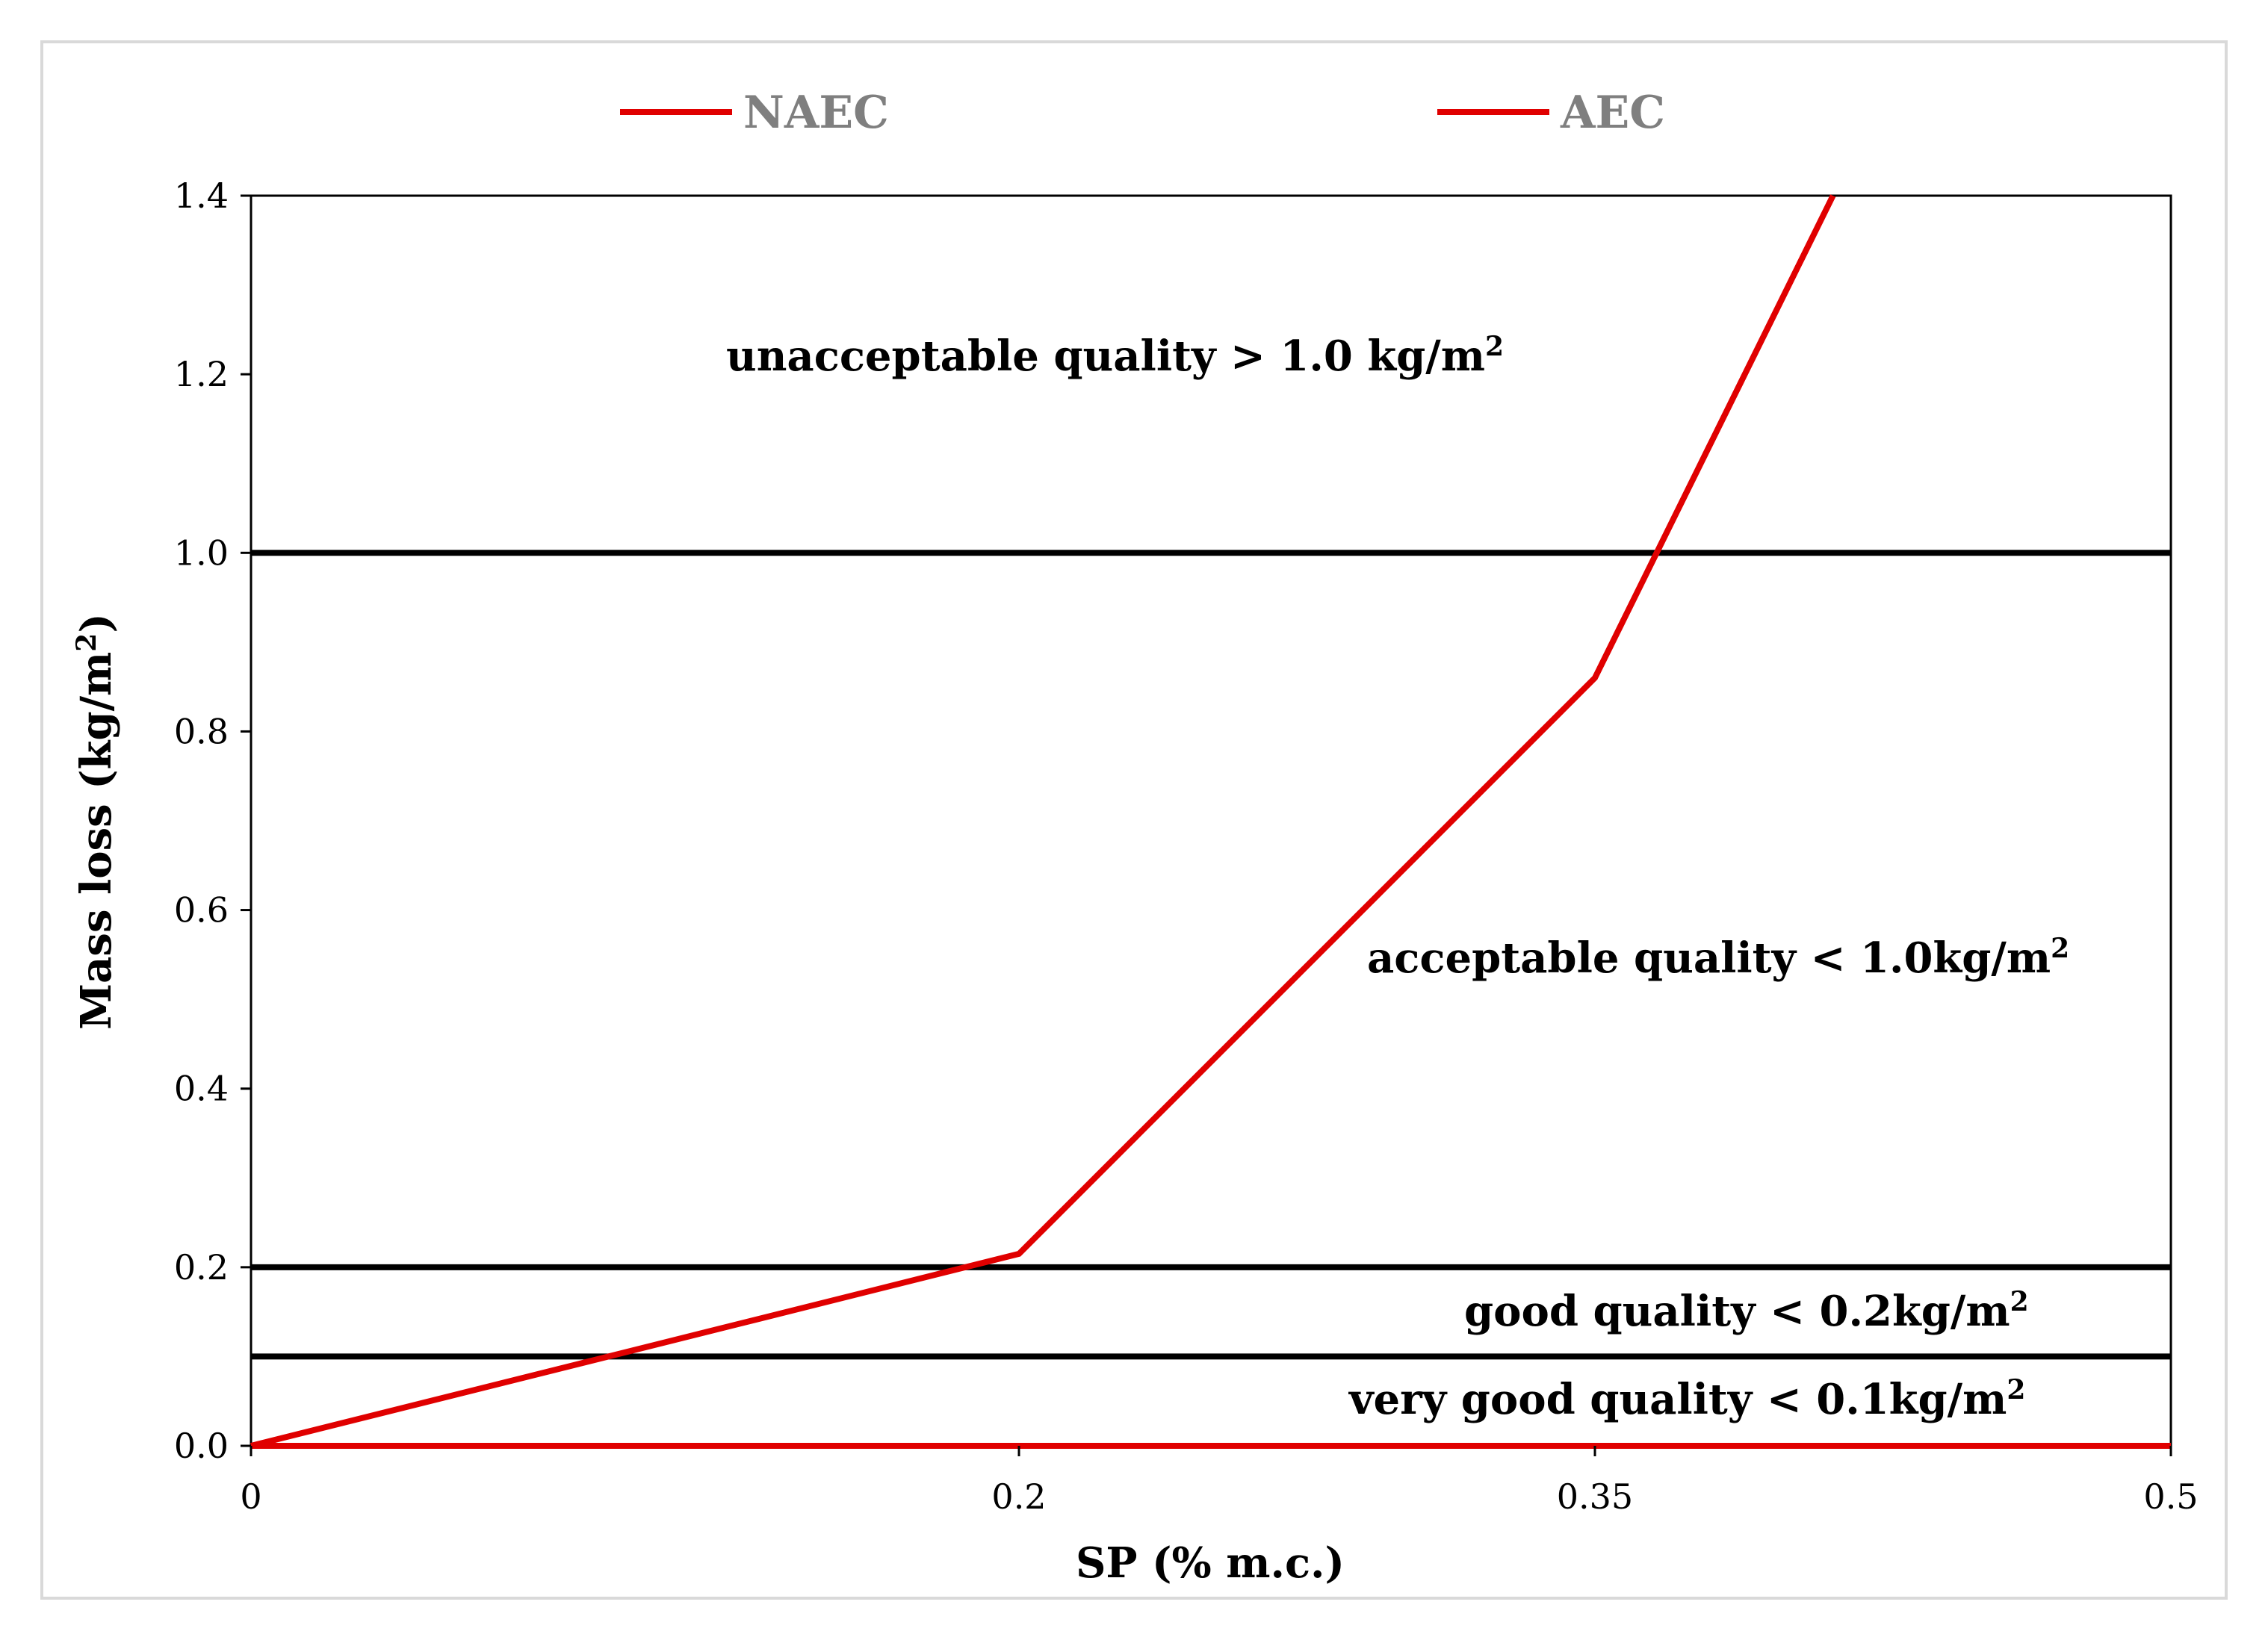 The width and height of the screenshot is (2268, 1640). What do you see at coordinates (1612, 113) in the screenshot?
I see `legend-label-aec: AEC` at bounding box center [1612, 113].